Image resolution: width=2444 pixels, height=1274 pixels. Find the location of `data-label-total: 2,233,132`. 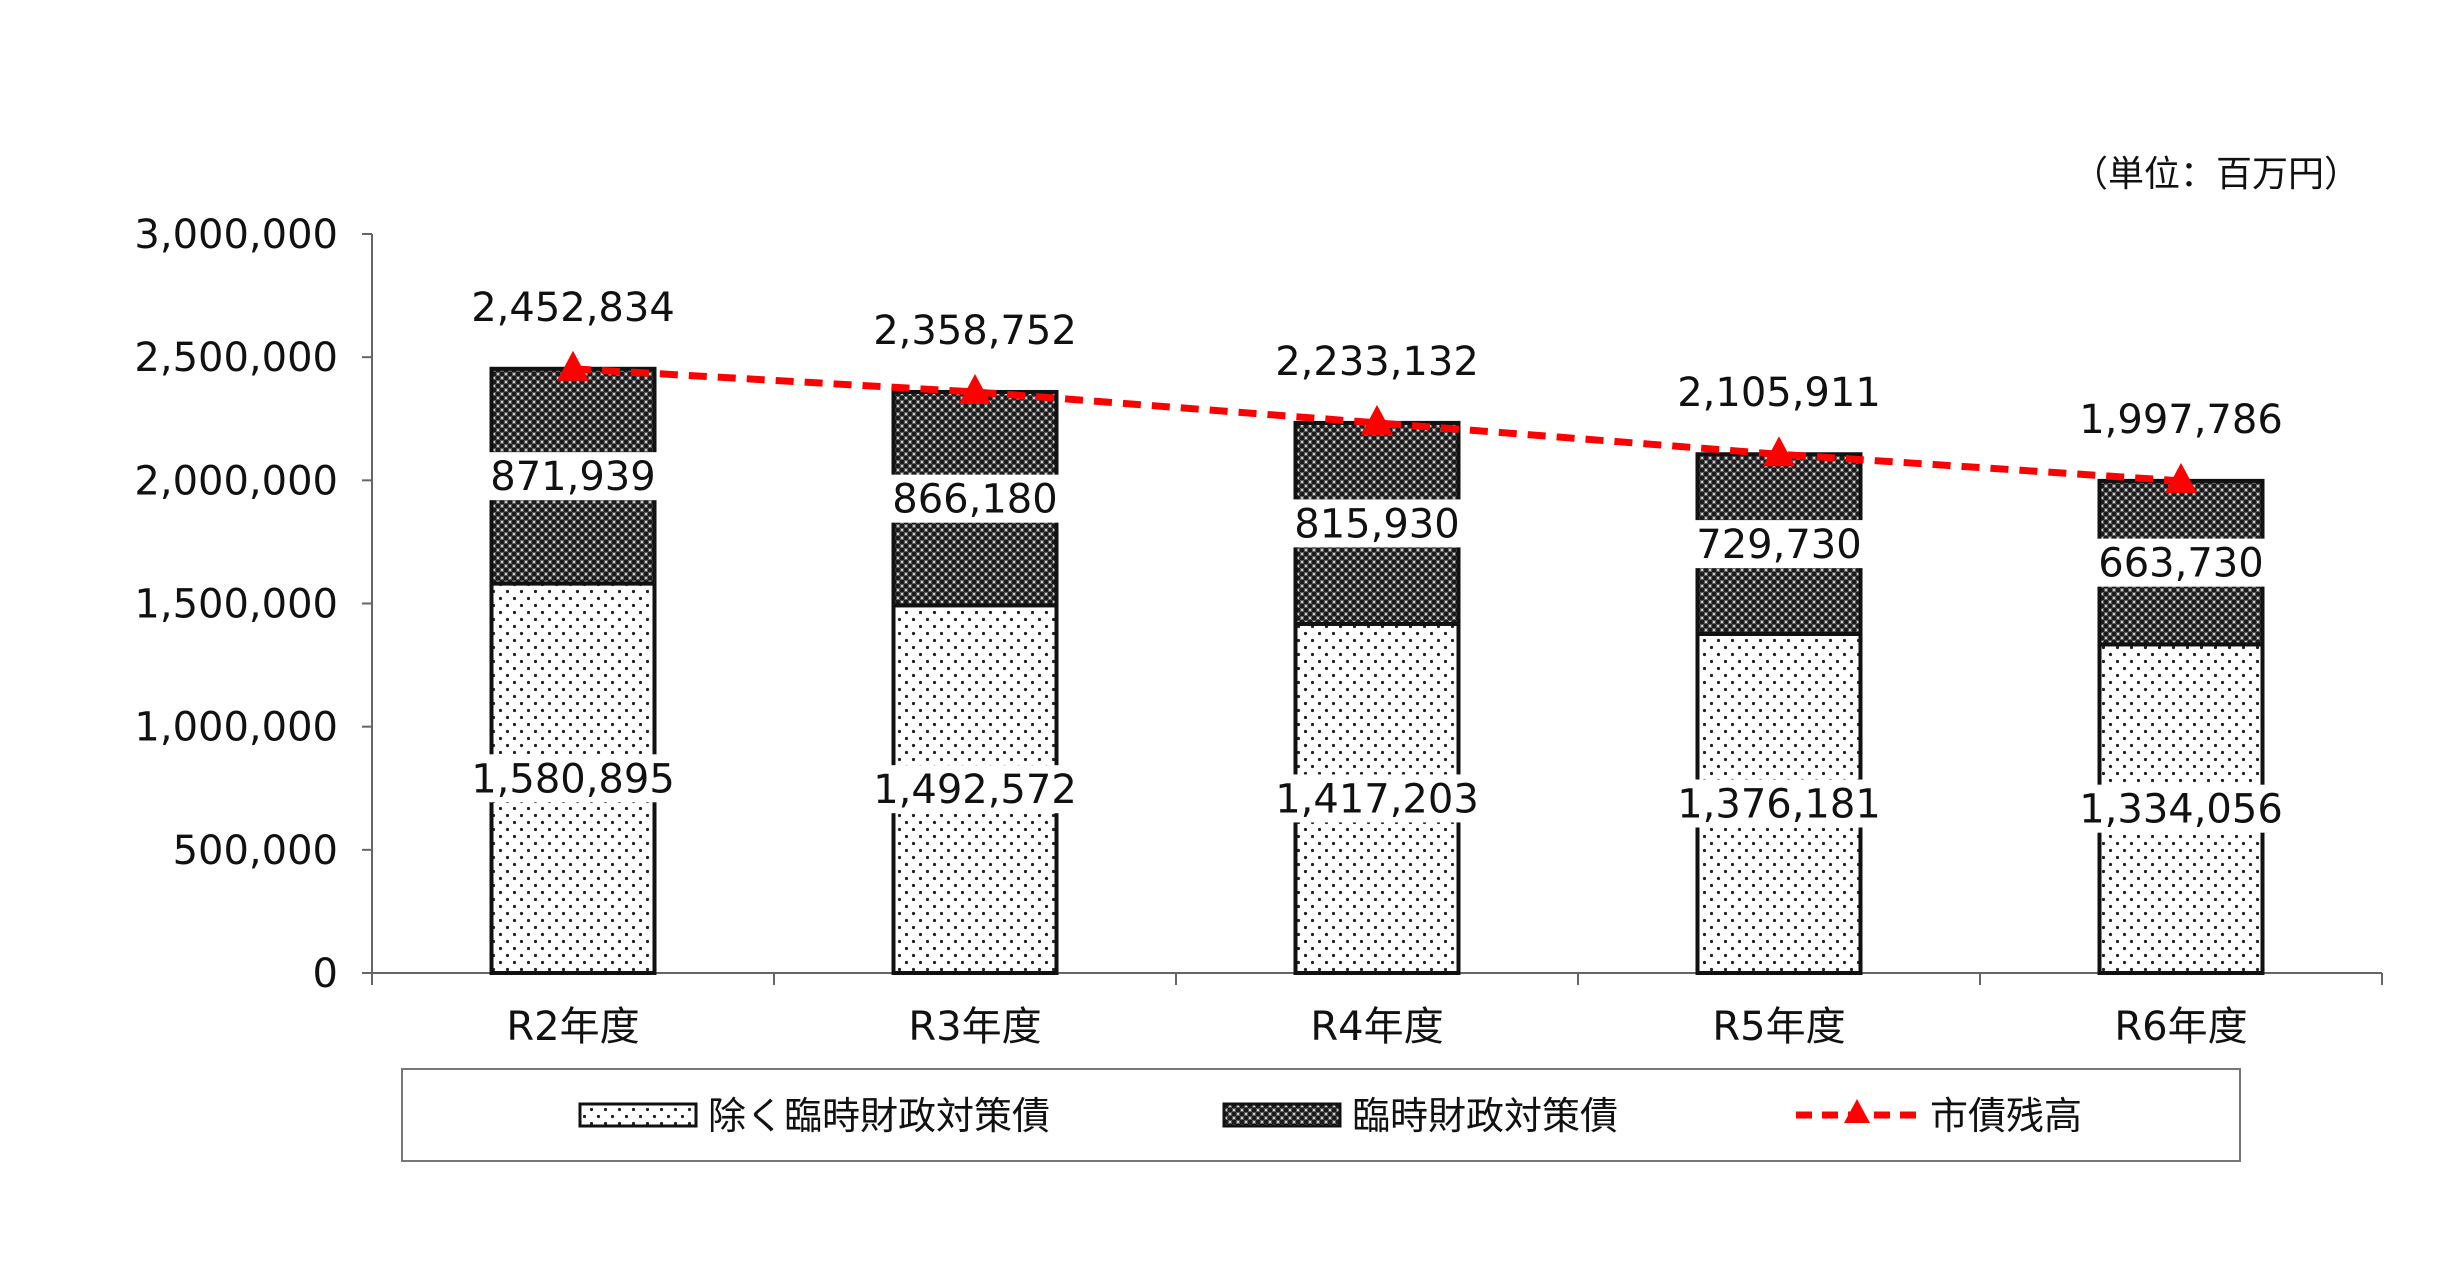

data-label-total: 2,233,132 is located at coordinates (1377, 362).